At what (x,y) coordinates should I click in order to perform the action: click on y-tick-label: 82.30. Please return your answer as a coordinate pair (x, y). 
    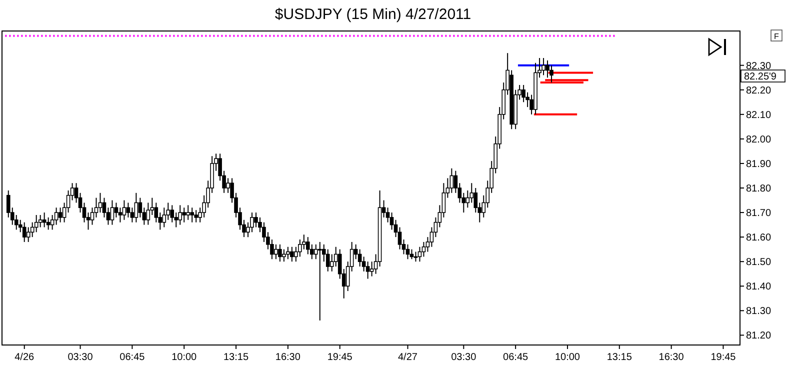
    Looking at the image, I should click on (759, 66).